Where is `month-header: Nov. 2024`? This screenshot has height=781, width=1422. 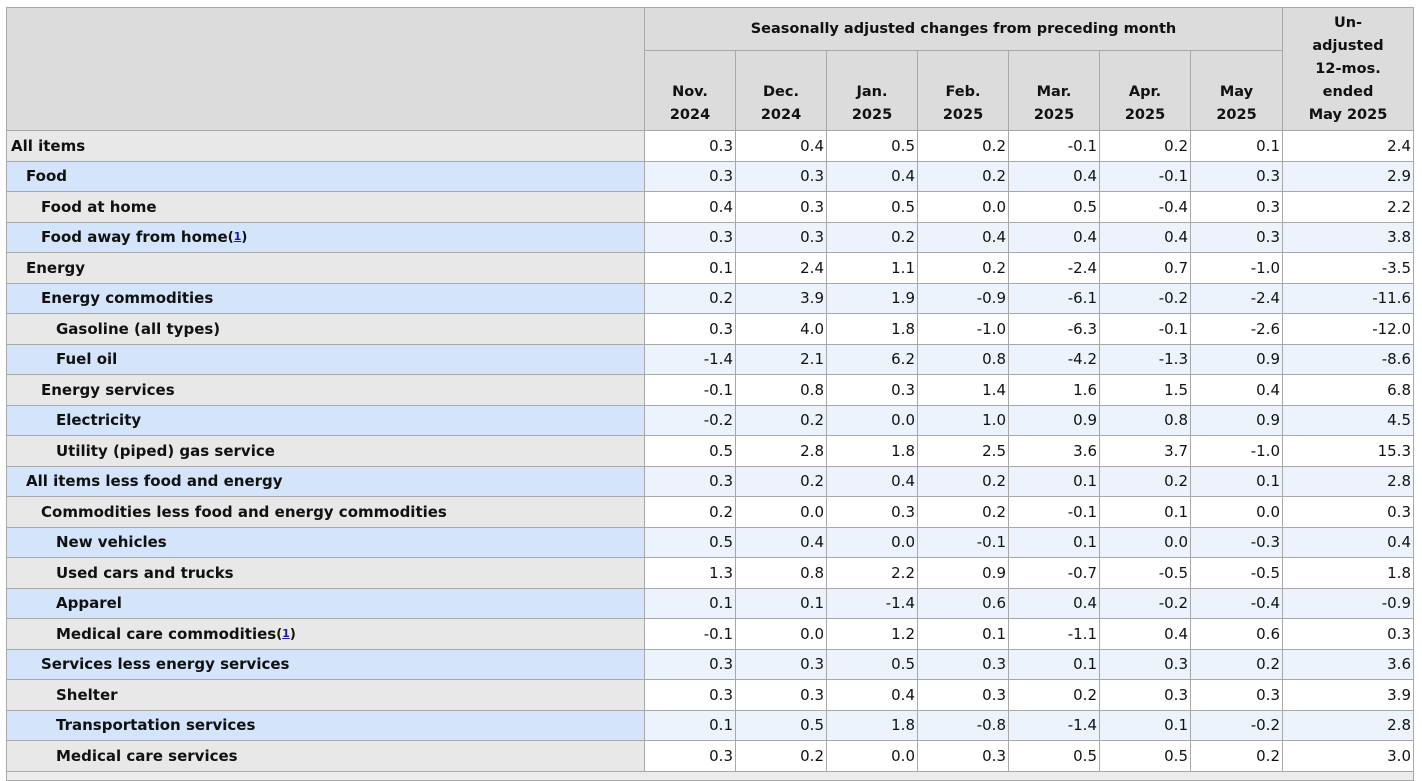 month-header: Nov. 2024 is located at coordinates (690, 90).